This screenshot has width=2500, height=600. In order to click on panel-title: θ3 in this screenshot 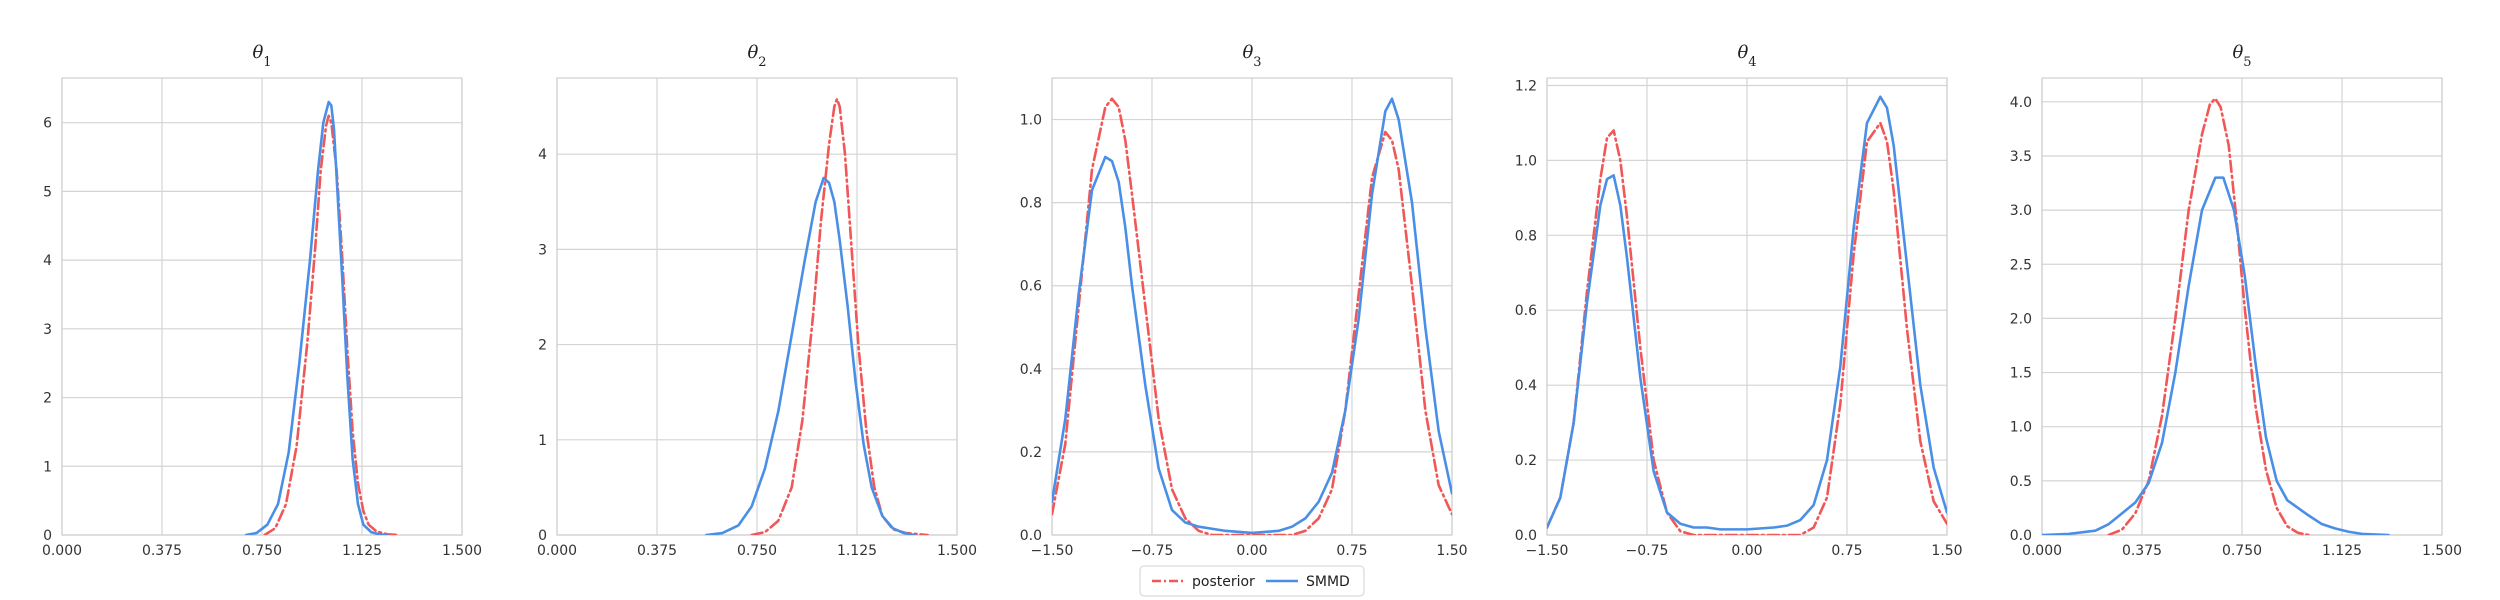, I will do `click(1251, 56)`.